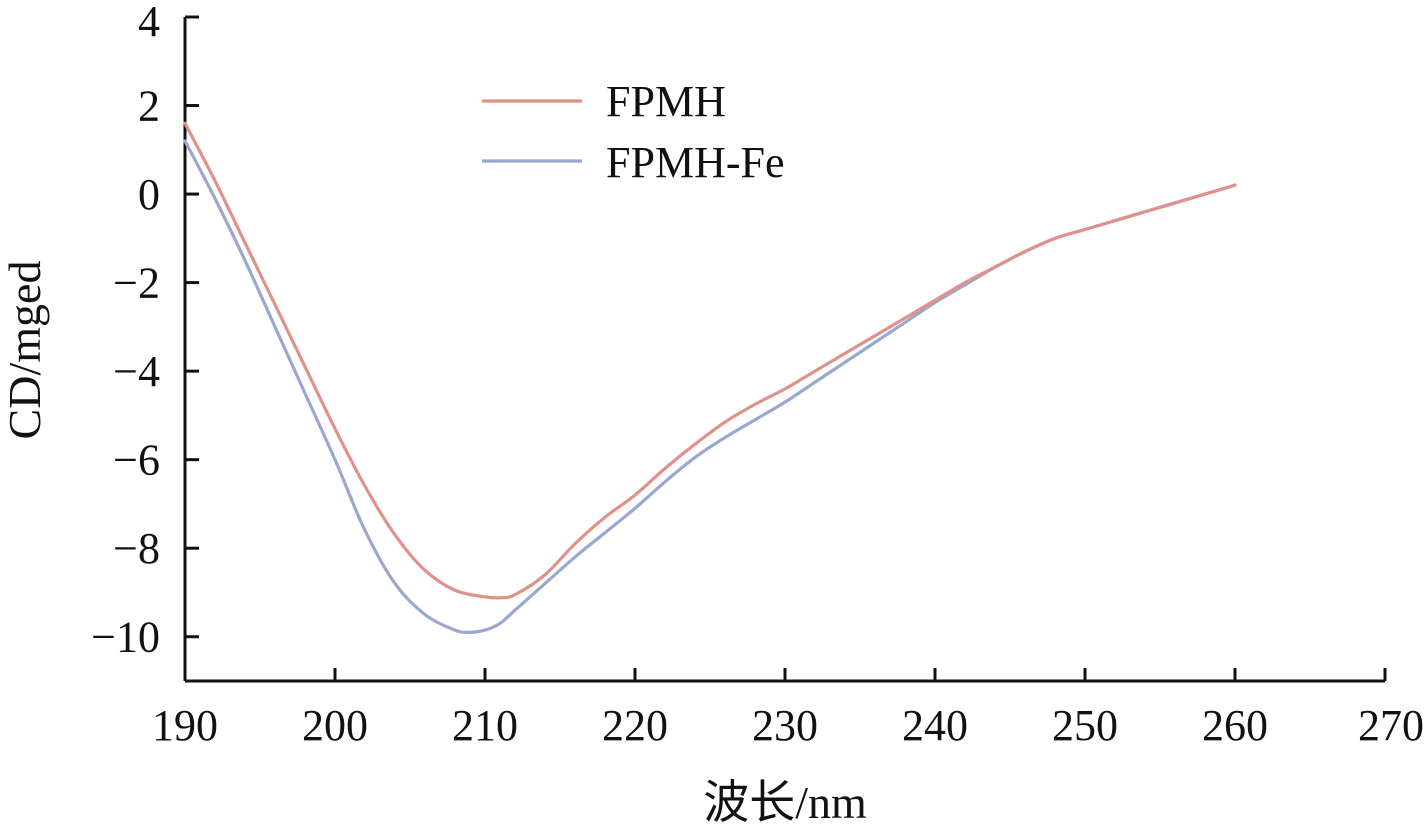  Describe the element at coordinates (666, 101) in the screenshot. I see `legend-label-fpmh: FPMH` at that location.